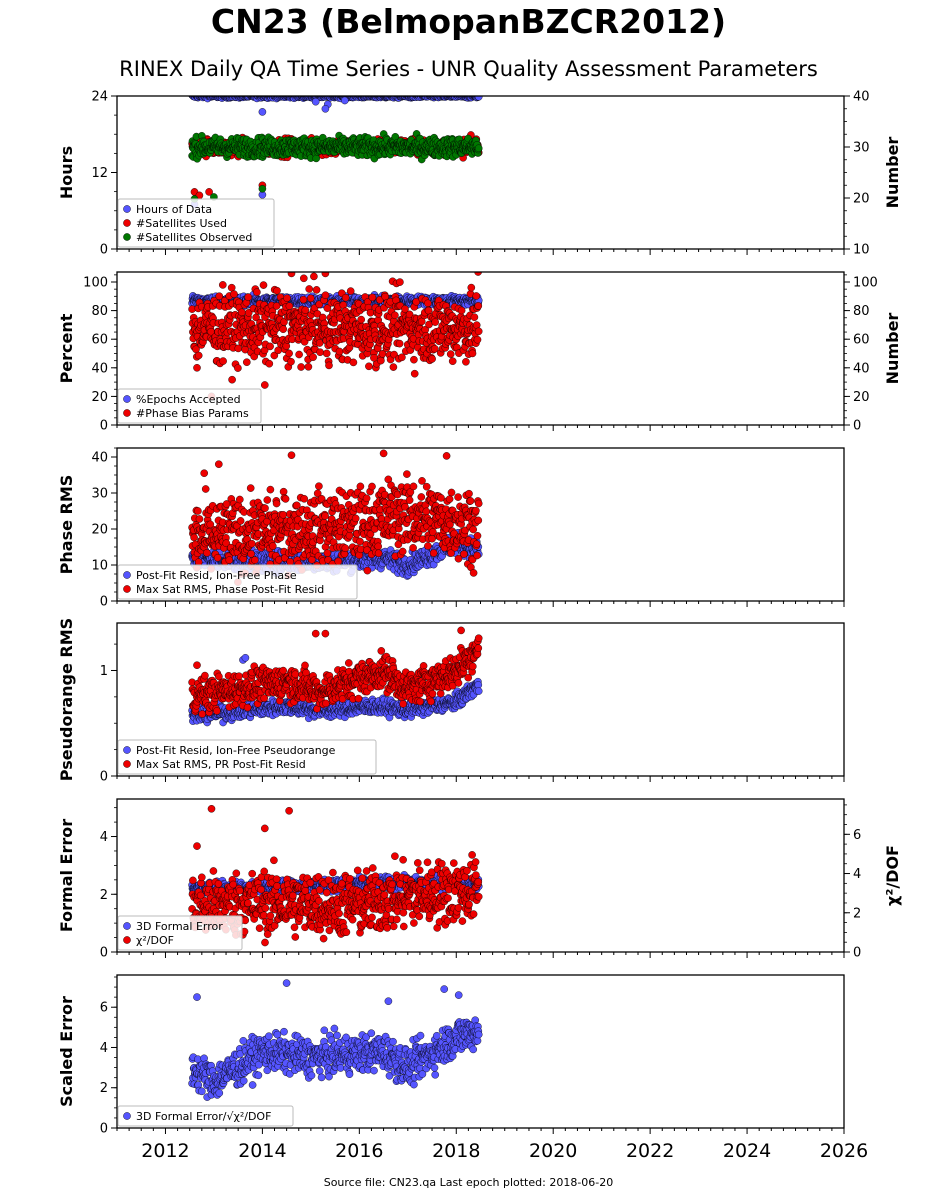 This screenshot has height=1200, width=937. I want to click on legend-label: #Satellites Used, so click(181, 223).